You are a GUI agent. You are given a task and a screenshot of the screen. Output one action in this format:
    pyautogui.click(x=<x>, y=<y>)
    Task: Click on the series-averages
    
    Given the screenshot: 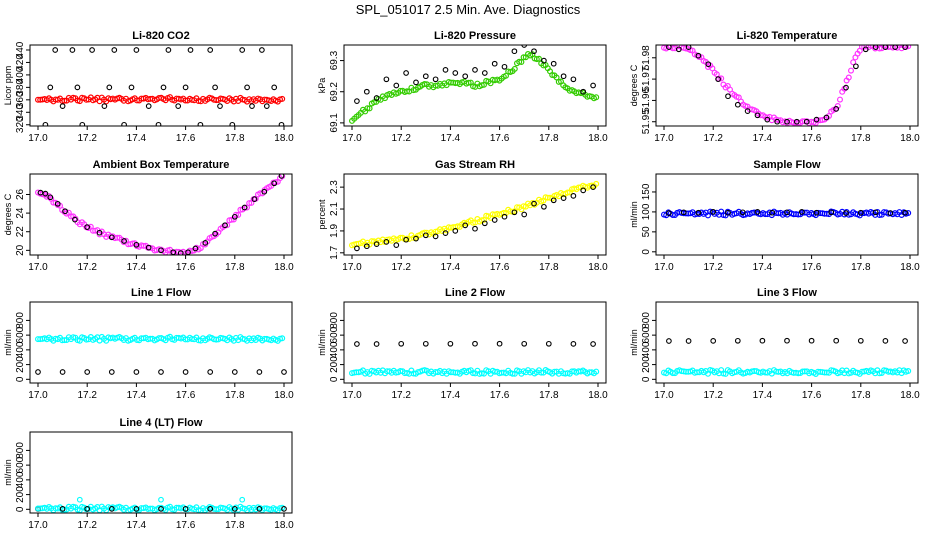 What is the action you would take?
    pyautogui.click(x=160, y=338)
    